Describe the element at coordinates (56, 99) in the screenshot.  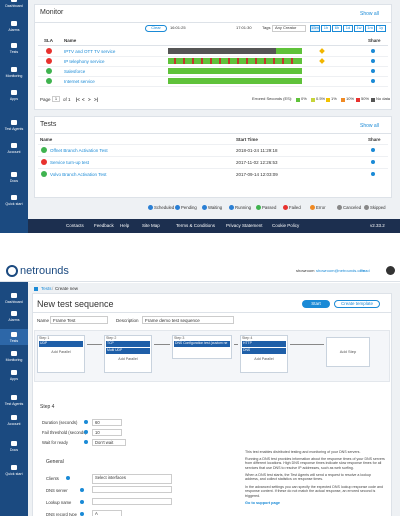
I see `page-input: 1` at that location.